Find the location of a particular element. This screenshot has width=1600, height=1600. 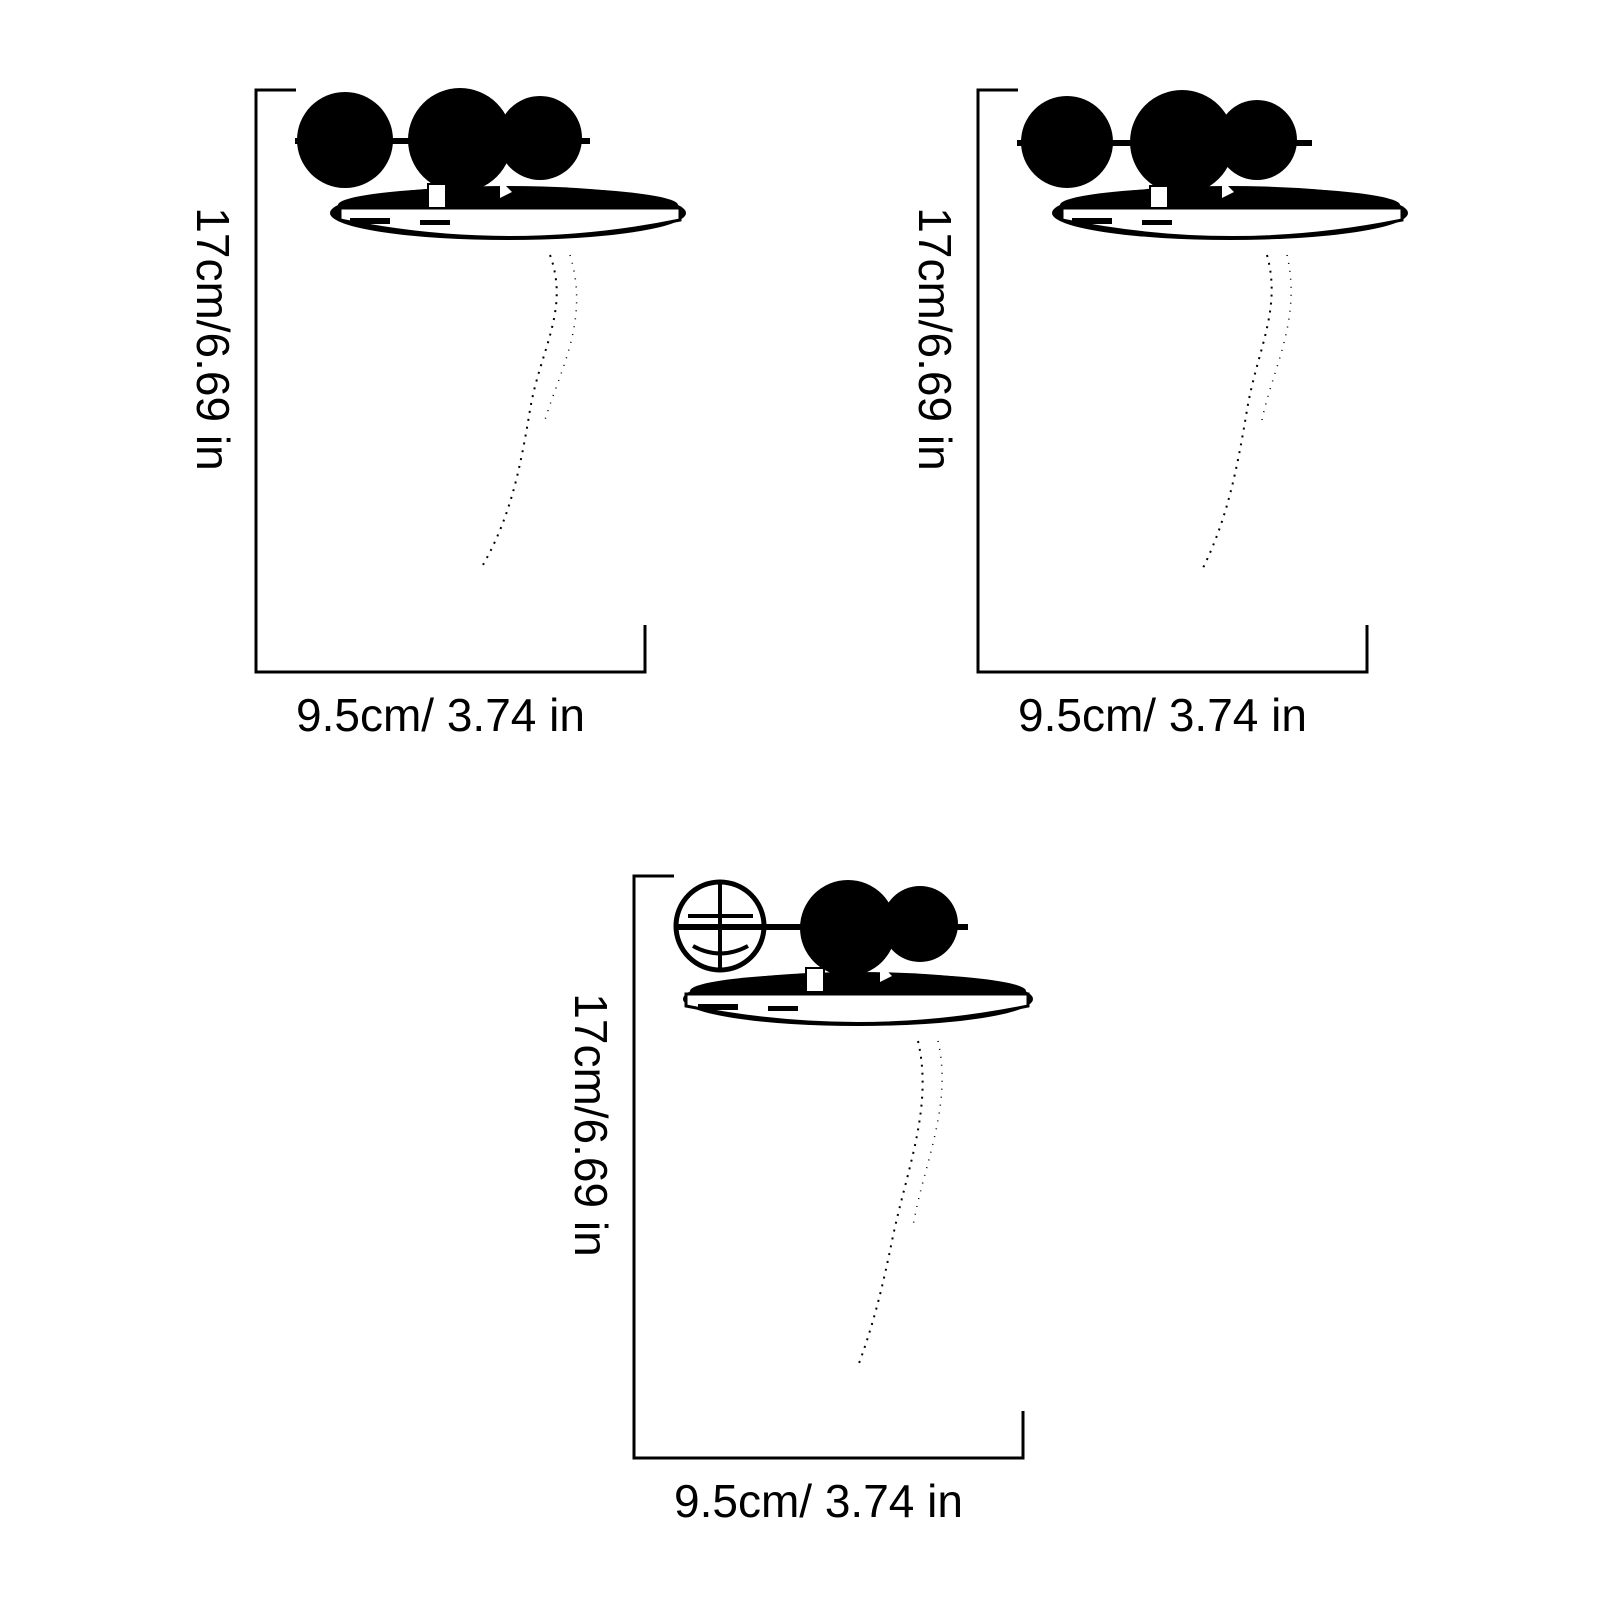

product-panel-1: 17cm/6.69 in 9.5cm/ 3.74 in is located at coordinates (418, 420).